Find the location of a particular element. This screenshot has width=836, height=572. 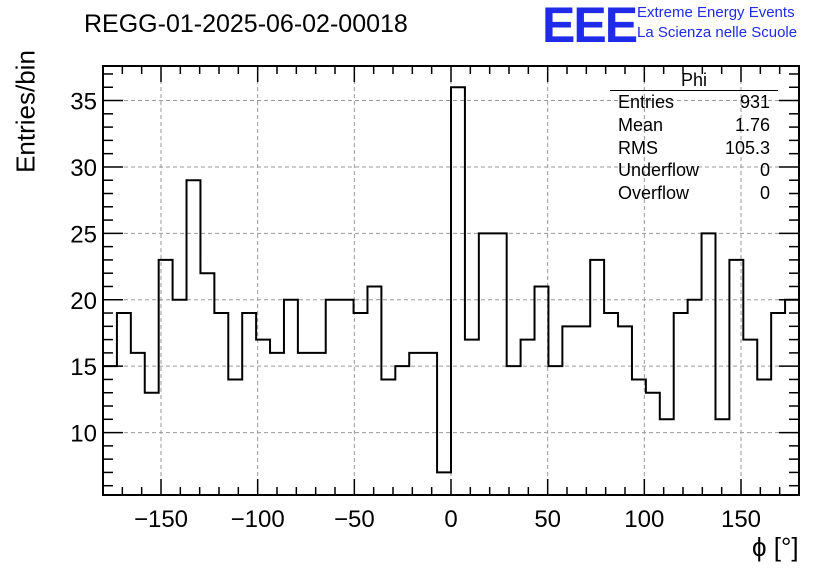

stats-label: Mean is located at coordinates (641, 124).